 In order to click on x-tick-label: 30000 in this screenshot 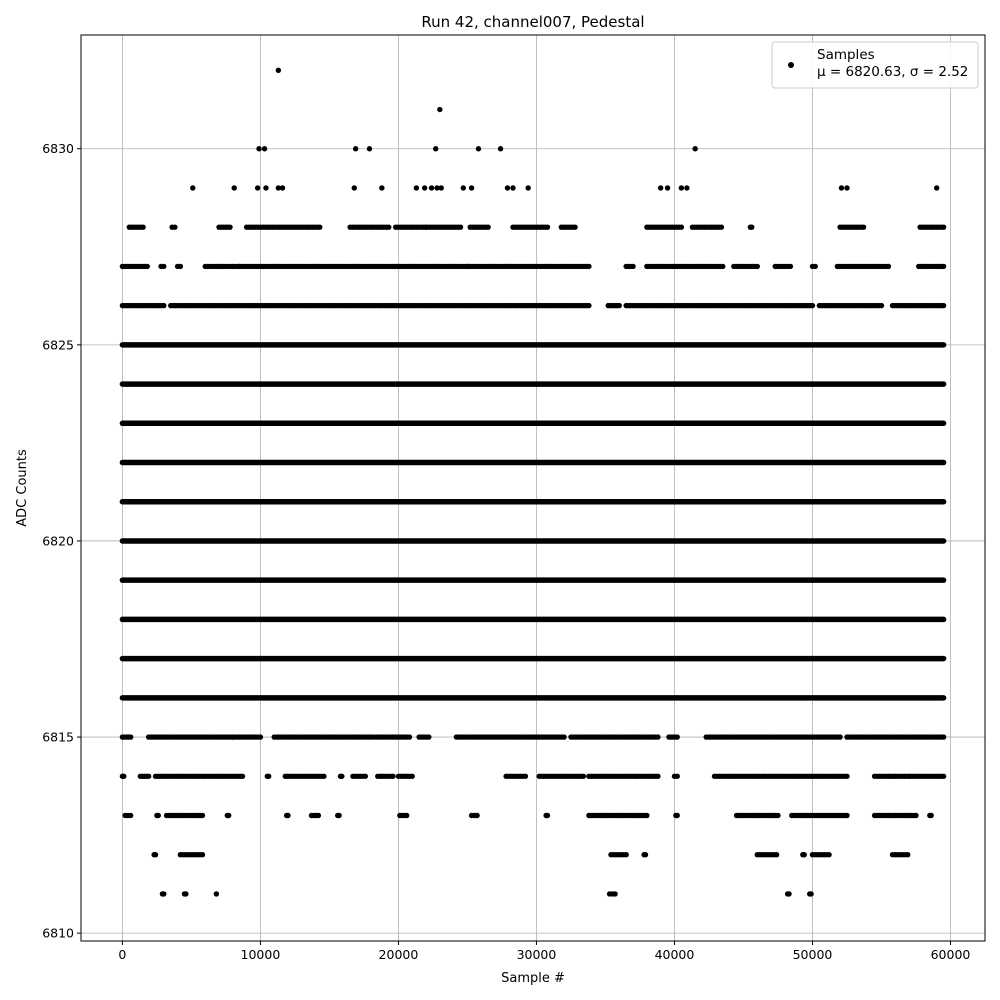, I will do `click(537, 954)`.